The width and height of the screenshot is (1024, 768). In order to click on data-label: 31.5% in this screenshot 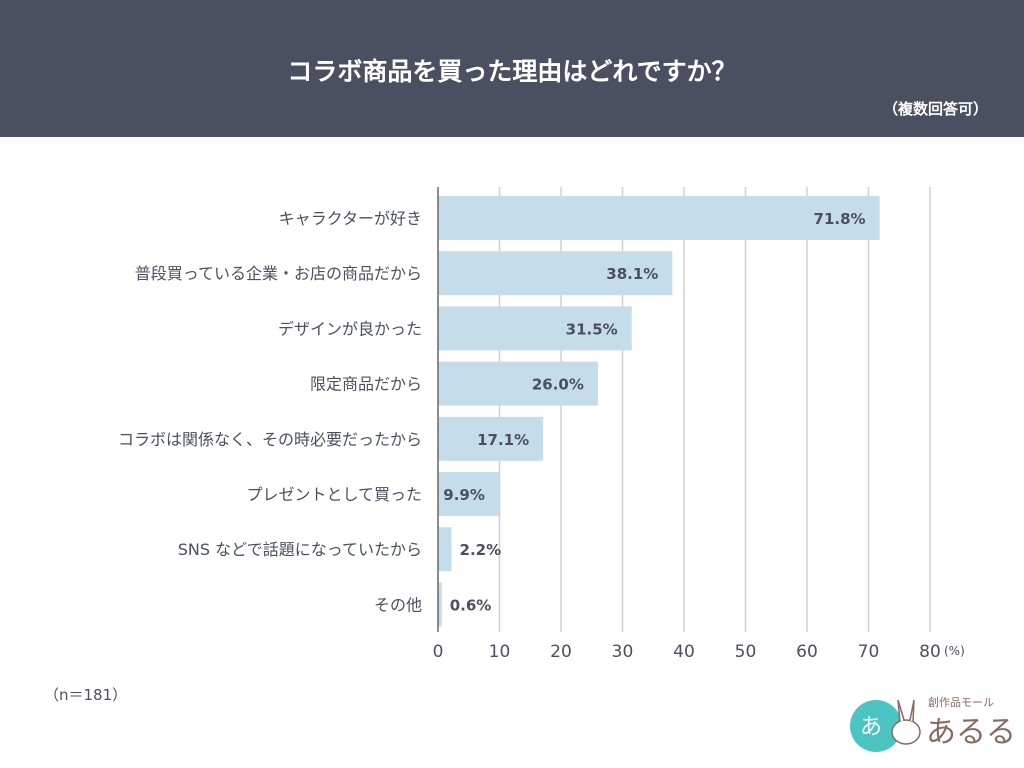, I will do `click(592, 329)`.